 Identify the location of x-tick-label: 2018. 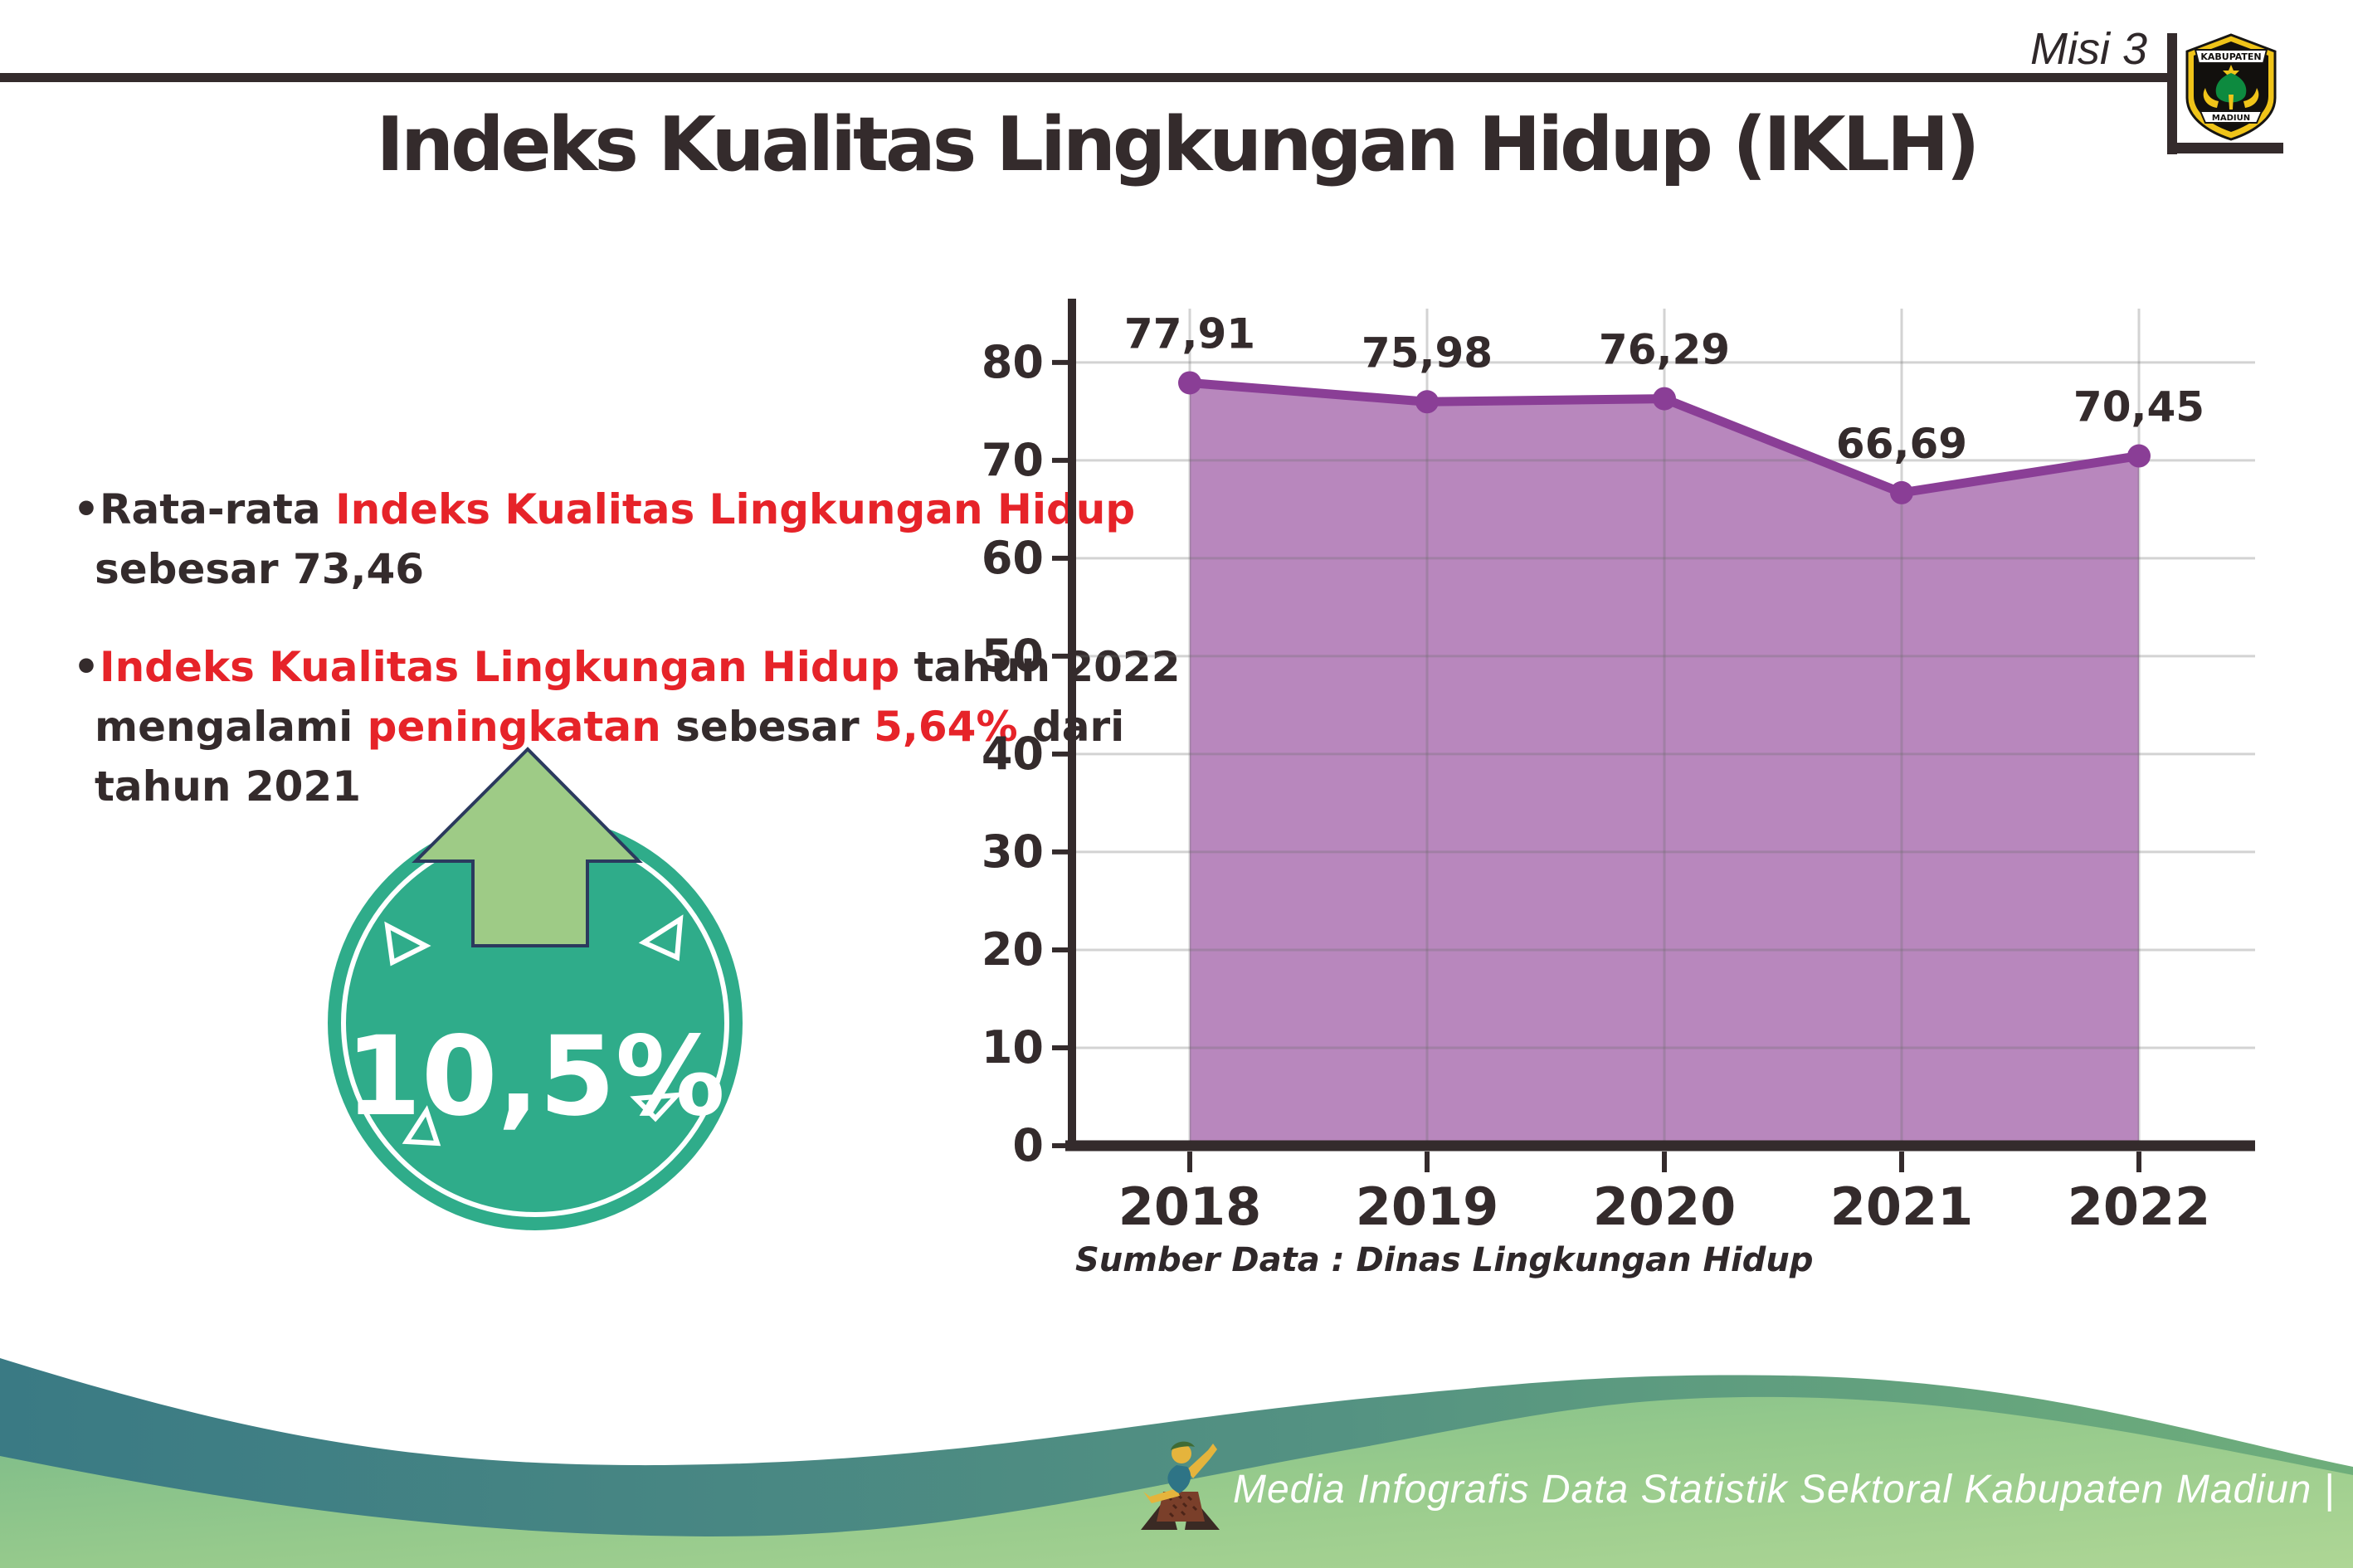
(1190, 1206).